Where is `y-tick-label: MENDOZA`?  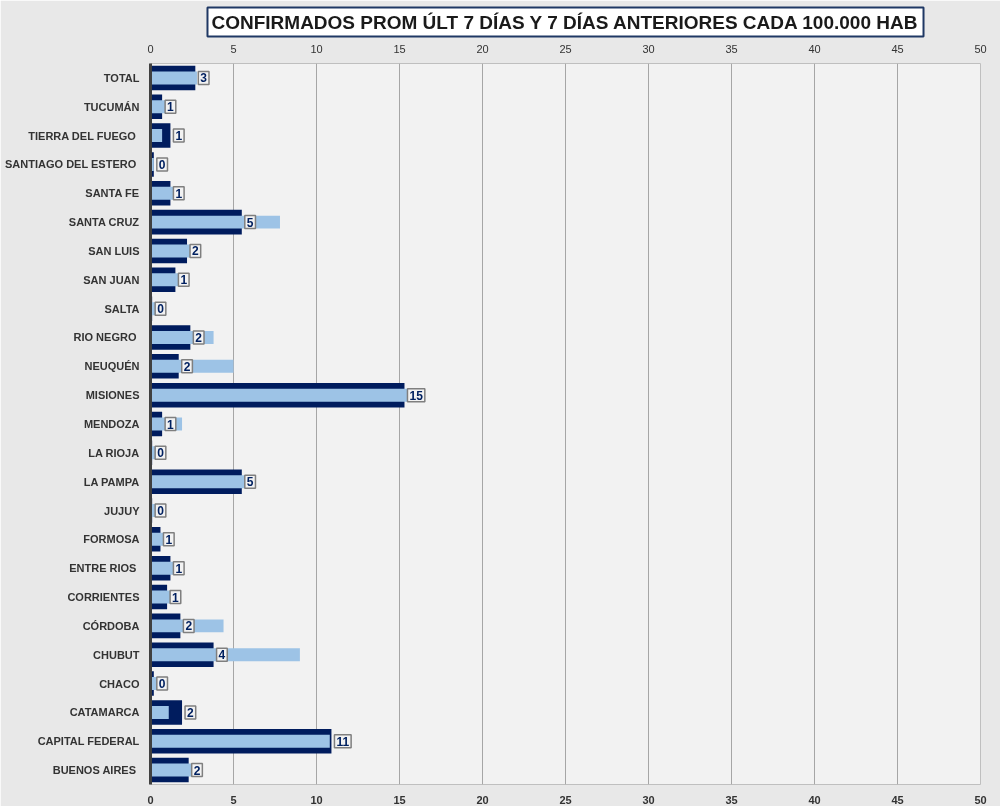 y-tick-label: MENDOZA is located at coordinates (111, 424).